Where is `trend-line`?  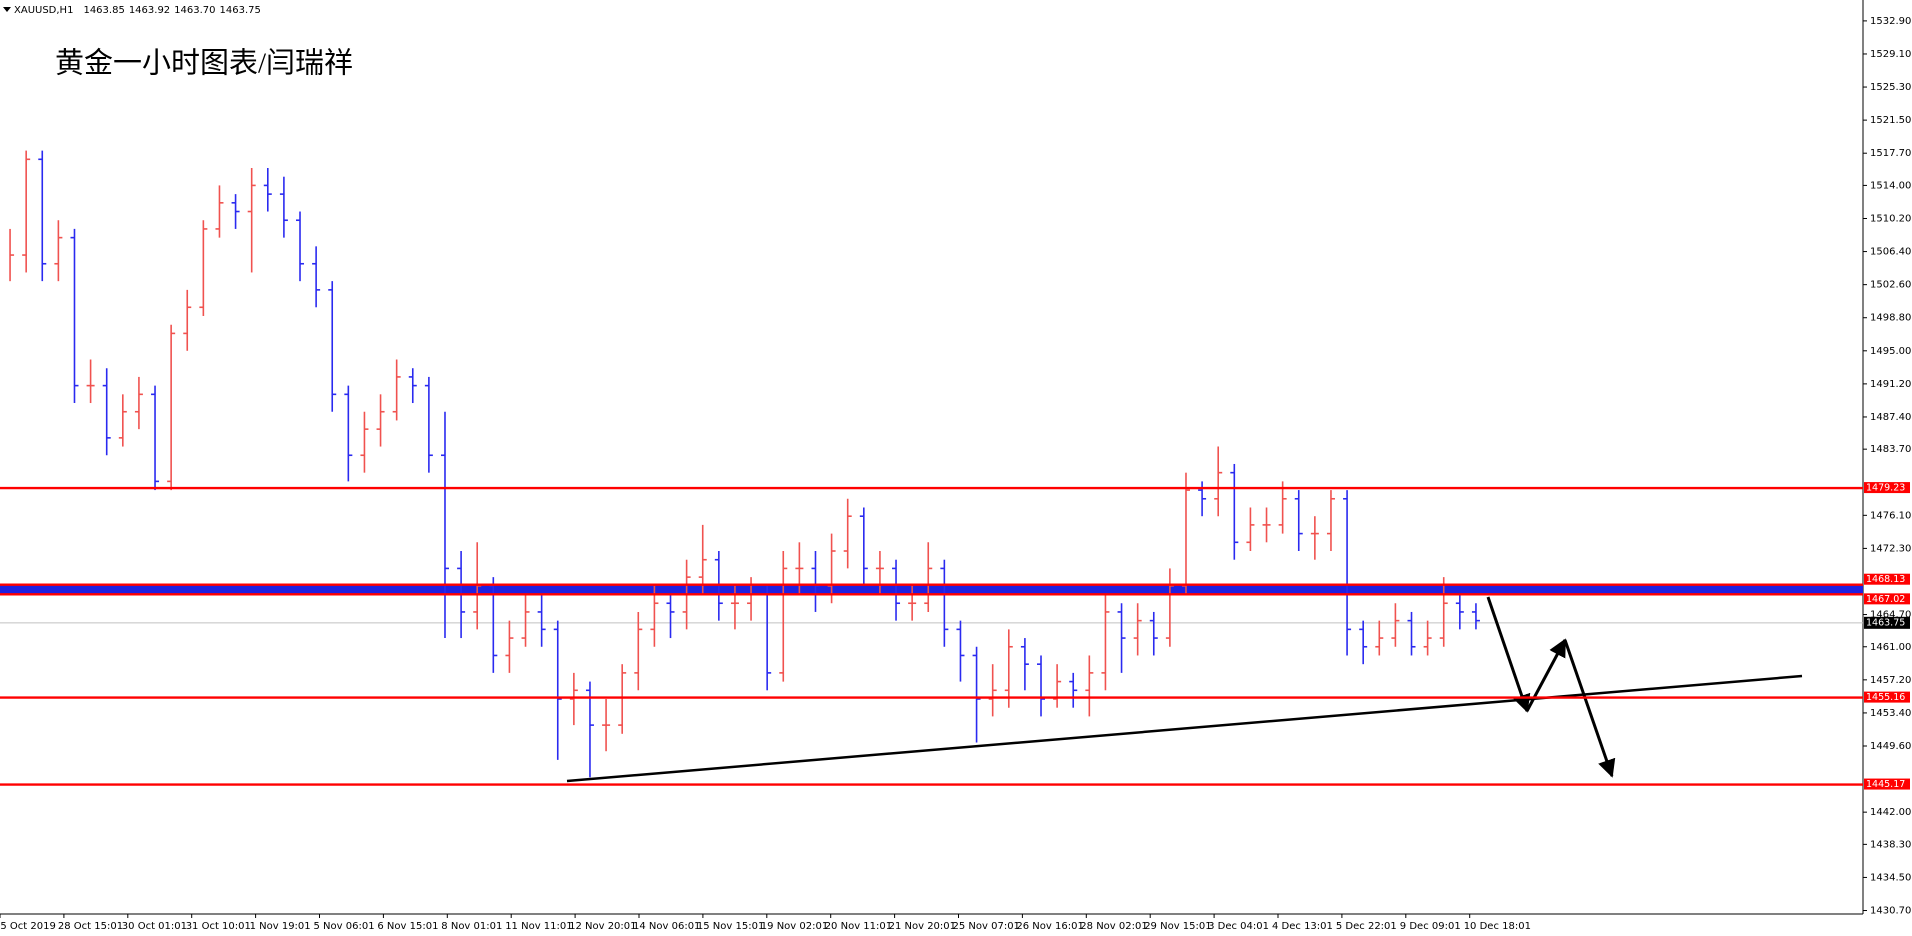 trend-line is located at coordinates (1184, 728).